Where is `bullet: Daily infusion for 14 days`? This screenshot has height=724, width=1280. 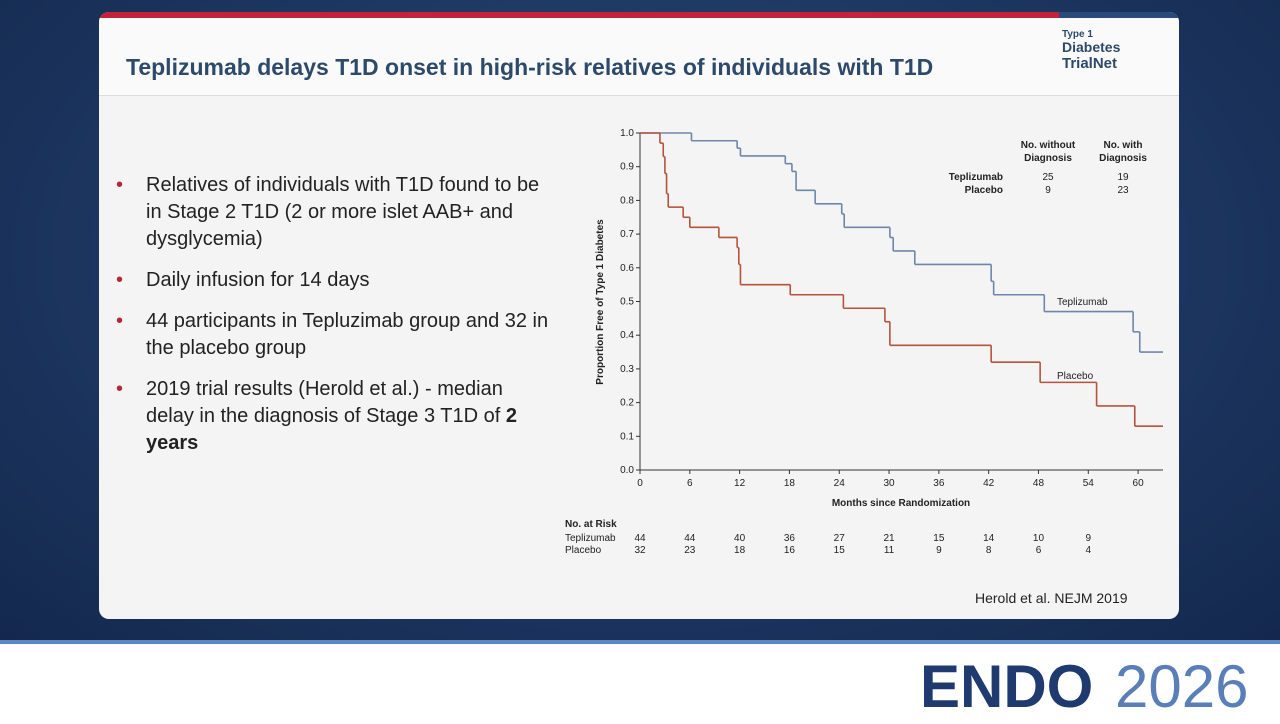 bullet: Daily infusion for 14 days is located at coordinates (333, 280).